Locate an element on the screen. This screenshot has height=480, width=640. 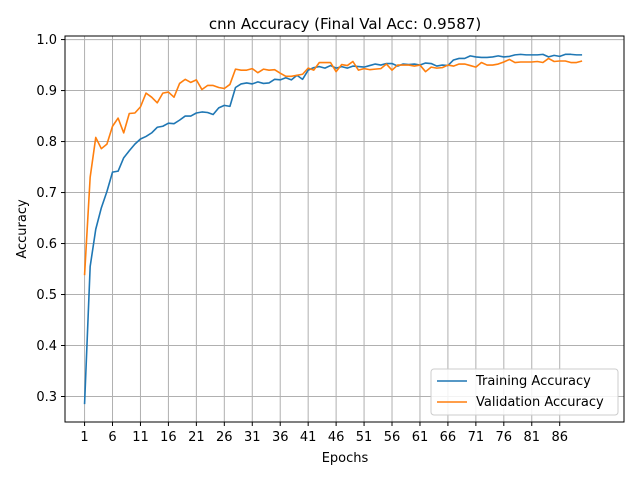
x-tick-label: 56 is located at coordinates (392, 437).